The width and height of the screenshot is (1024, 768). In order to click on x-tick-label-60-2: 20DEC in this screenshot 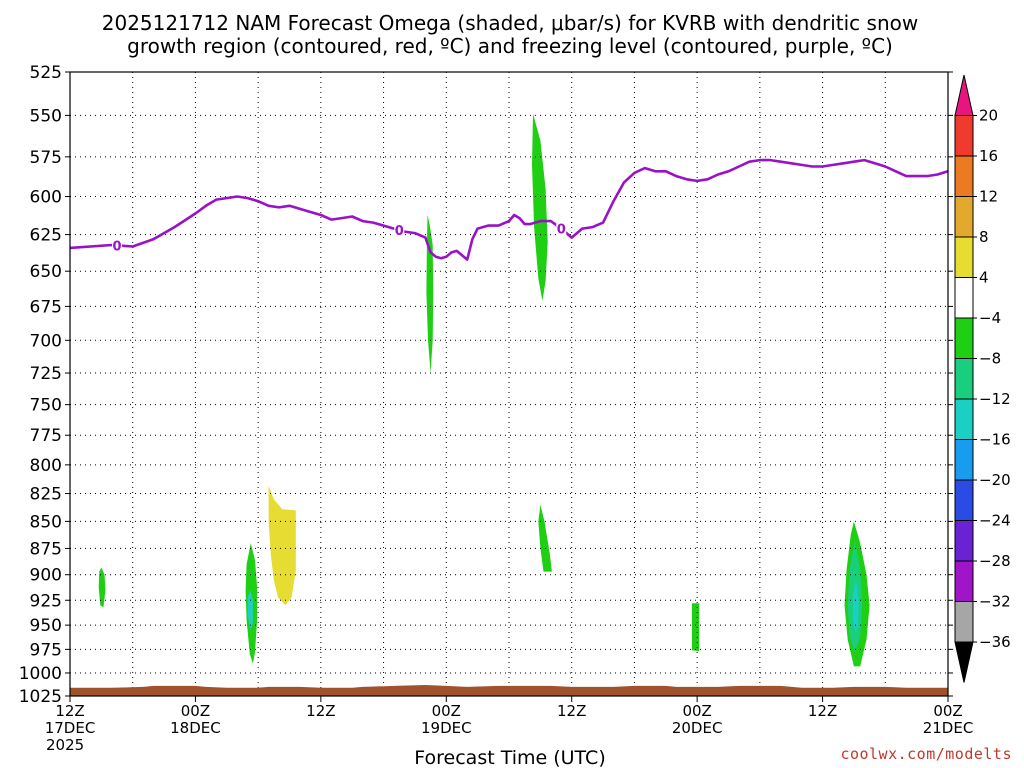, I will do `click(697, 728)`.